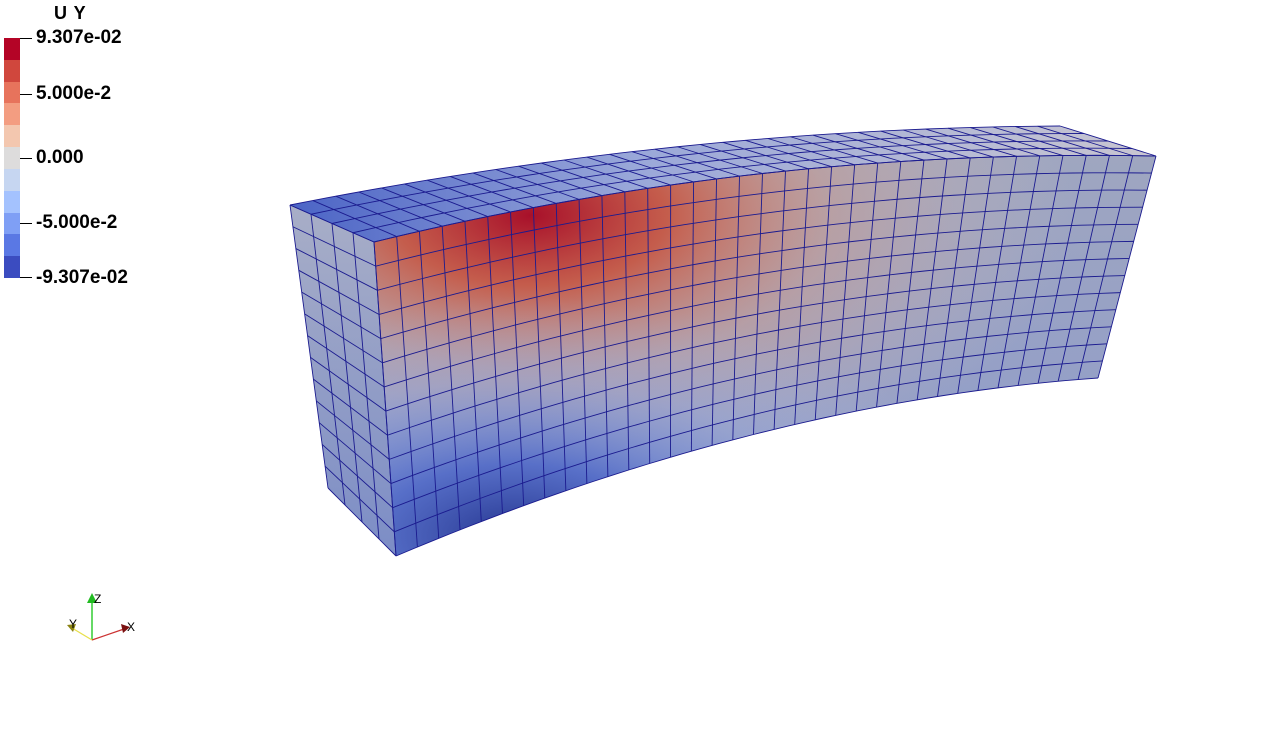  What do you see at coordinates (71, 628) in the screenshot?
I see `y-axis-arrow-icon` at bounding box center [71, 628].